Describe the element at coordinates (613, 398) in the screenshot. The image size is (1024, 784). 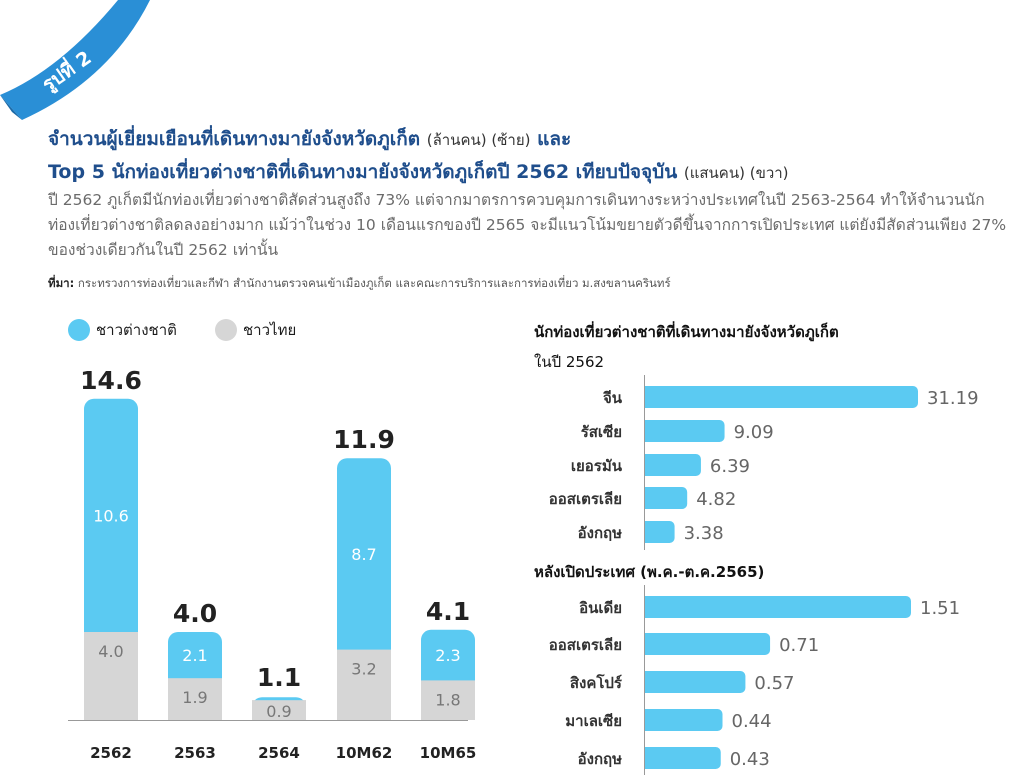
I see `pre-category-0: จีน` at that location.